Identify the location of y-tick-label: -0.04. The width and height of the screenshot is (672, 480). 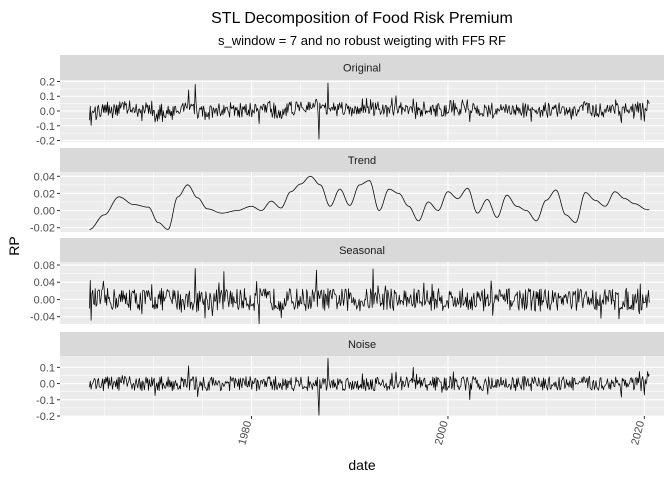
(42, 318).